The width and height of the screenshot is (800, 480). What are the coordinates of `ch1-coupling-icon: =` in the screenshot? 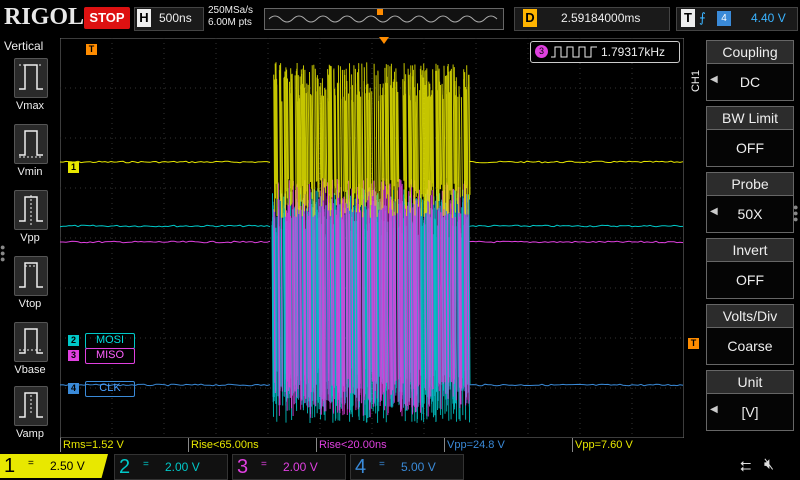 It's located at (31, 463).